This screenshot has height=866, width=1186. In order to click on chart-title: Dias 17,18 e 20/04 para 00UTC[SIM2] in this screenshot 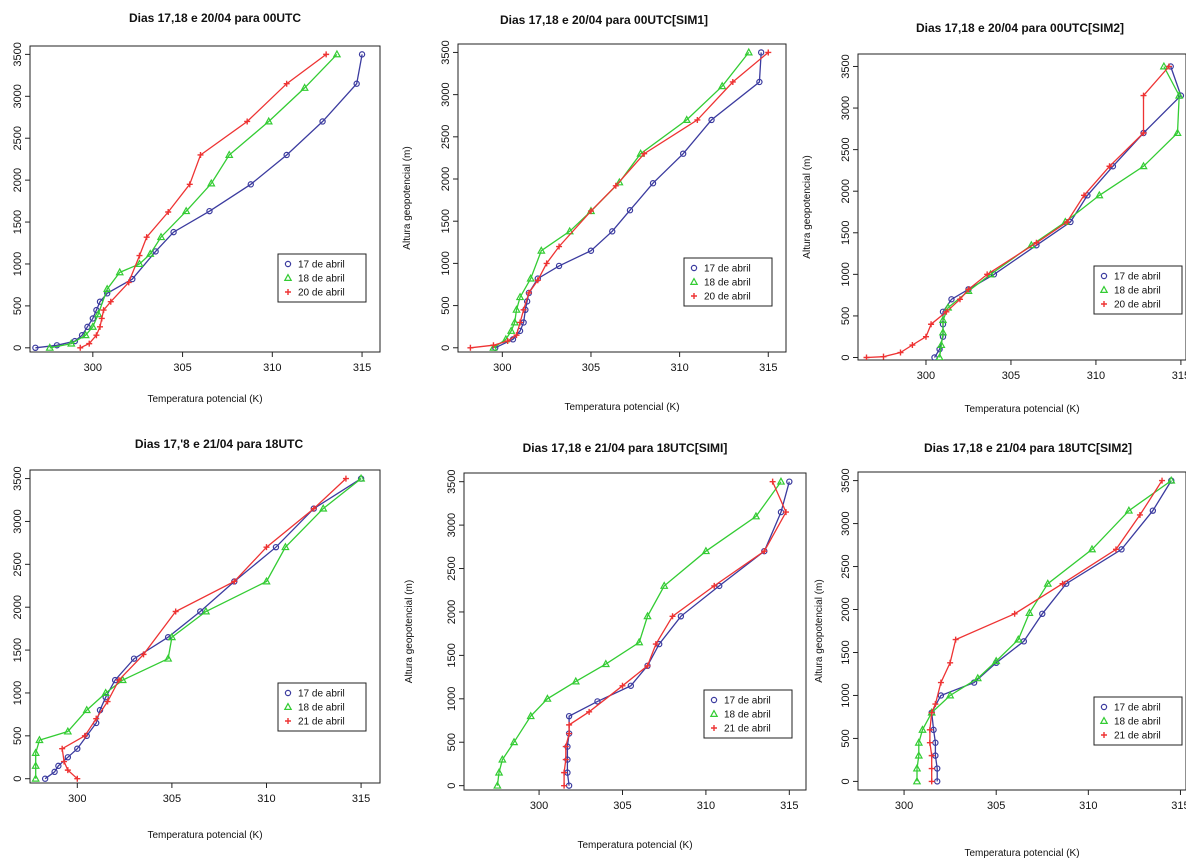, I will do `click(1020, 28)`.